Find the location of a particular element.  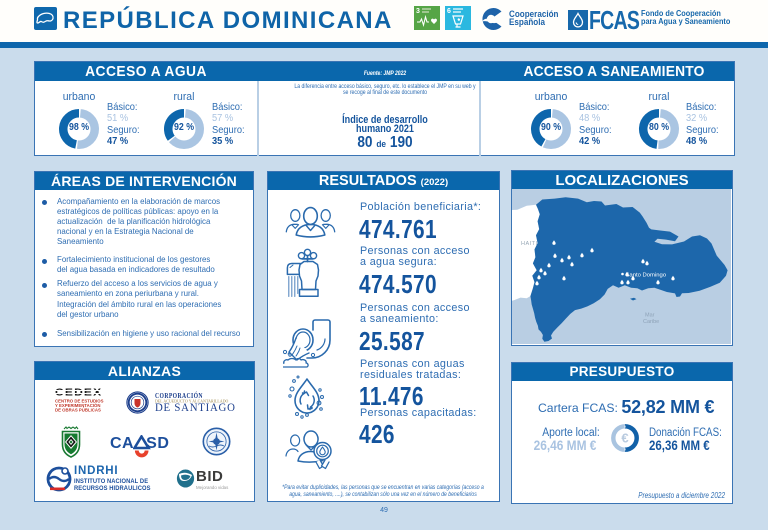

svg-text: Santo Domingo is located at coordinates (646, 275).